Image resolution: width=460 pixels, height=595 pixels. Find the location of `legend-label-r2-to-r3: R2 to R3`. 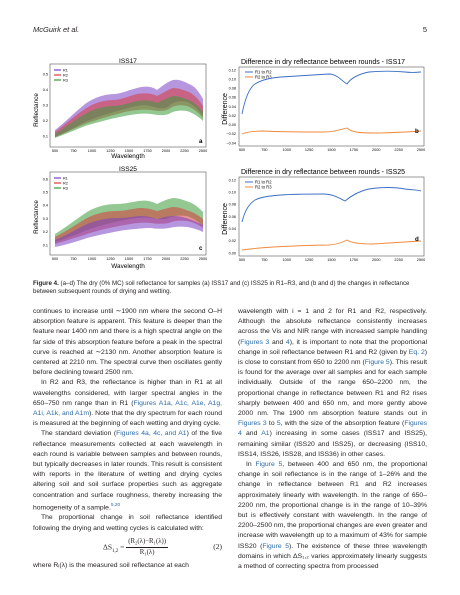

legend-label-r2-to-r3: R2 to R3 is located at coordinates (263, 186).